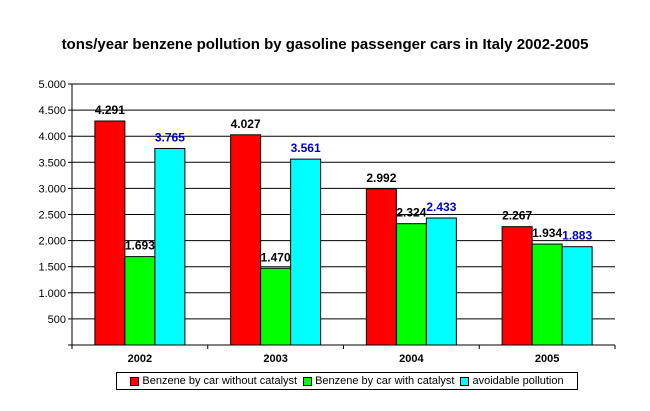  Describe the element at coordinates (140, 246) in the screenshot. I see `data-label: 1.693` at that location.